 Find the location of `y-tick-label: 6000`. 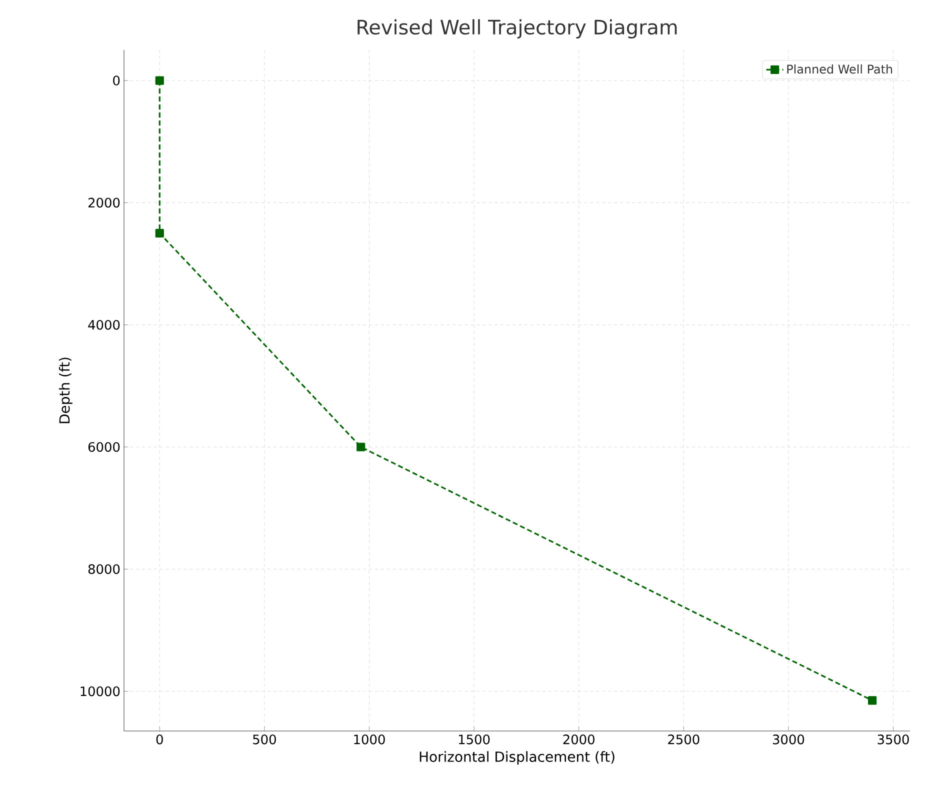

y-tick-label: 6000 is located at coordinates (104, 447).